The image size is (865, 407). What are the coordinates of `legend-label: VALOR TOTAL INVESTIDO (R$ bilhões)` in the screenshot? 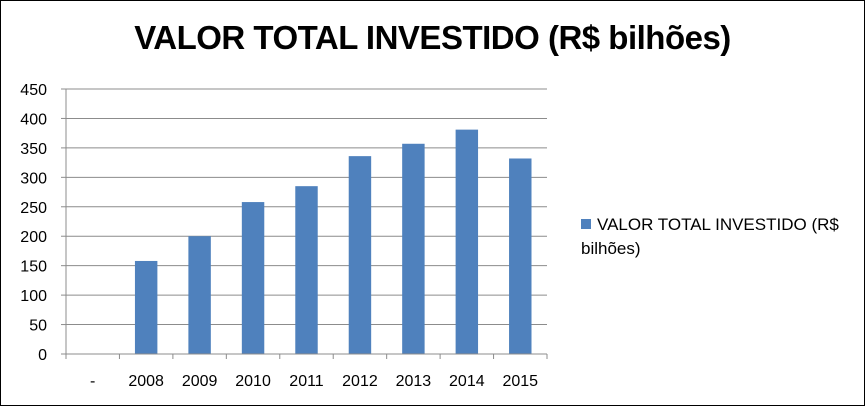 It's located at (710, 236).